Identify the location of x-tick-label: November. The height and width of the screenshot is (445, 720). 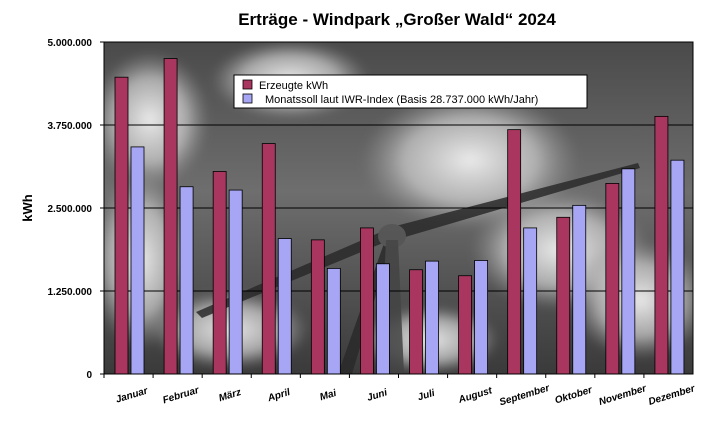
(623, 395).